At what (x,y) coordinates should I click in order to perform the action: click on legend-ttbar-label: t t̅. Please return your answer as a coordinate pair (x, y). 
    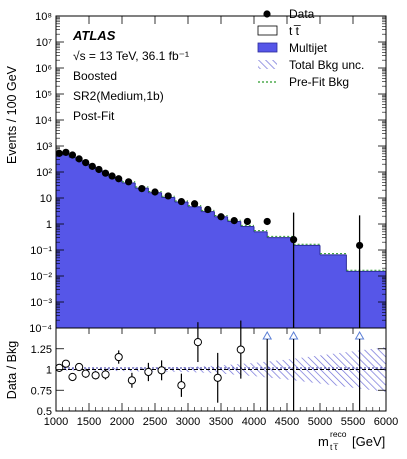
    Looking at the image, I should click on (295, 31).